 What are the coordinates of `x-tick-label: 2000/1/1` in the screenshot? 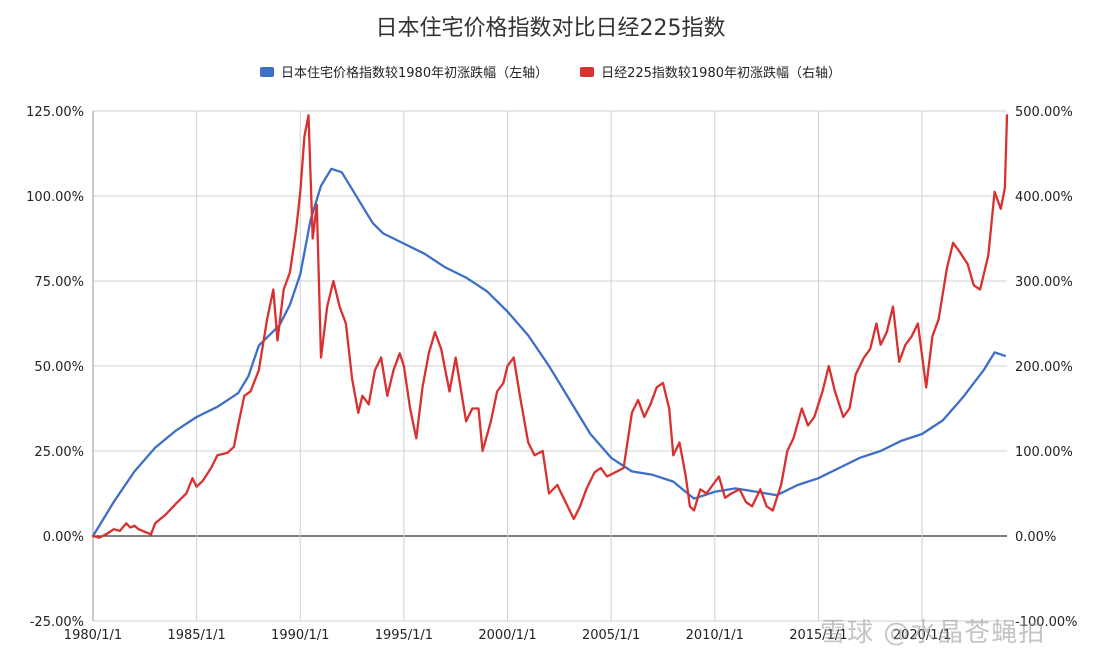 It's located at (507, 635).